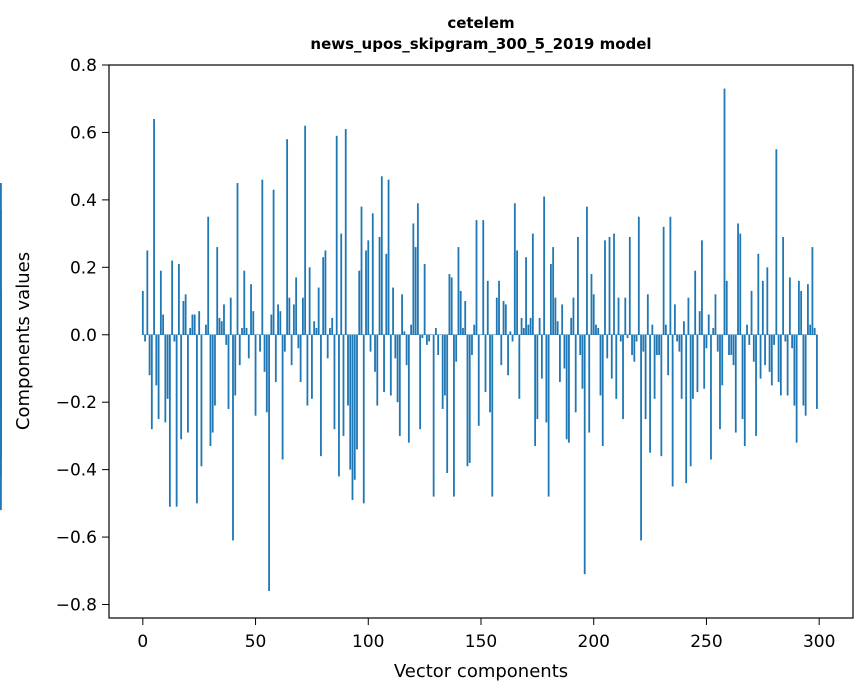 The height and width of the screenshot is (696, 867). What do you see at coordinates (83, 201) in the screenshot?
I see `y-tick-label: 0.4` at bounding box center [83, 201].